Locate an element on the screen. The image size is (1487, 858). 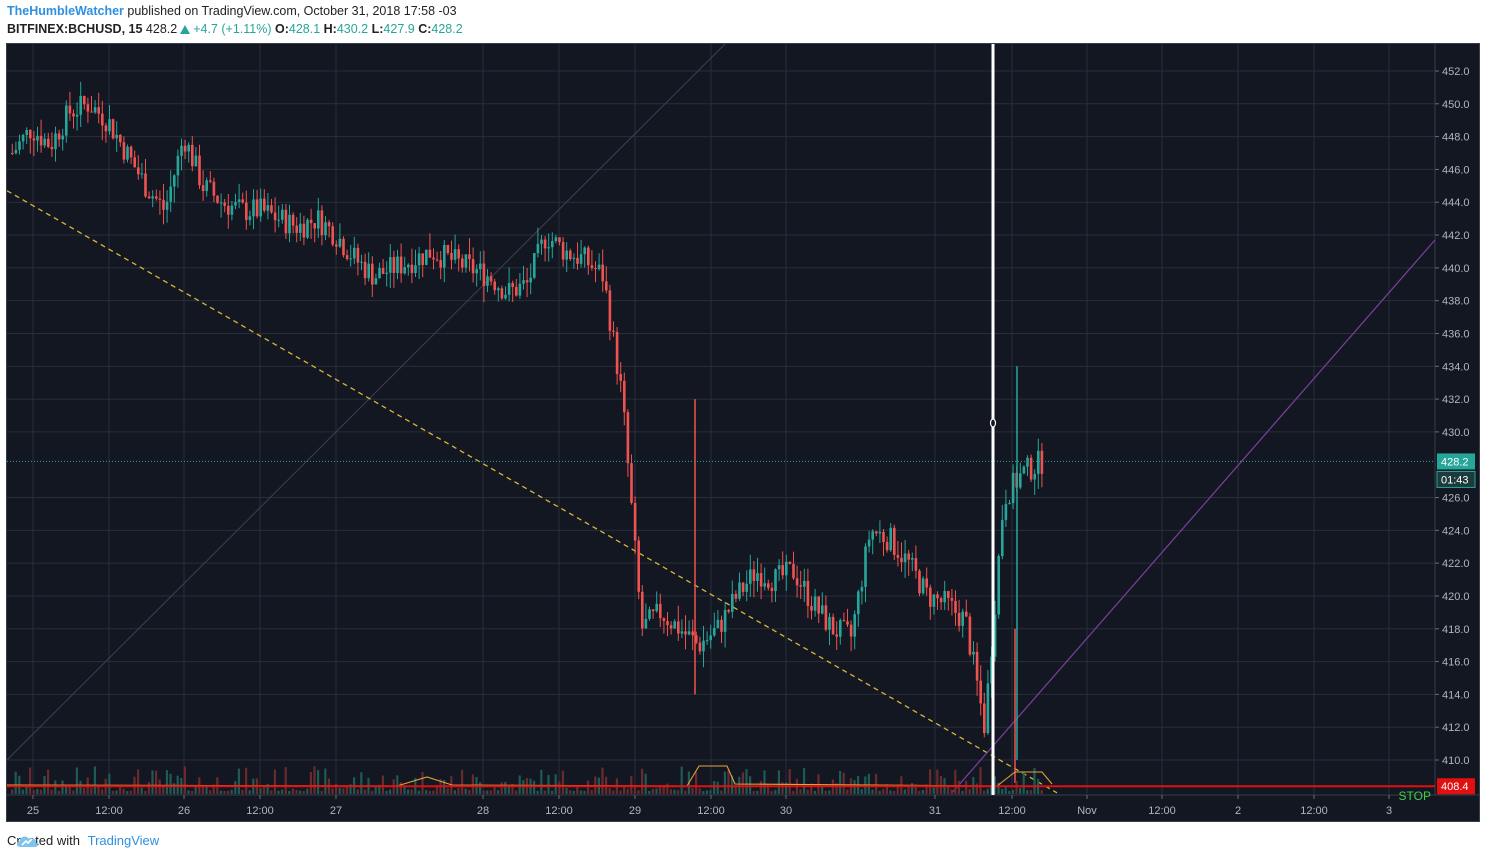
tradingview-link: TradingView is located at coordinates (123, 840).